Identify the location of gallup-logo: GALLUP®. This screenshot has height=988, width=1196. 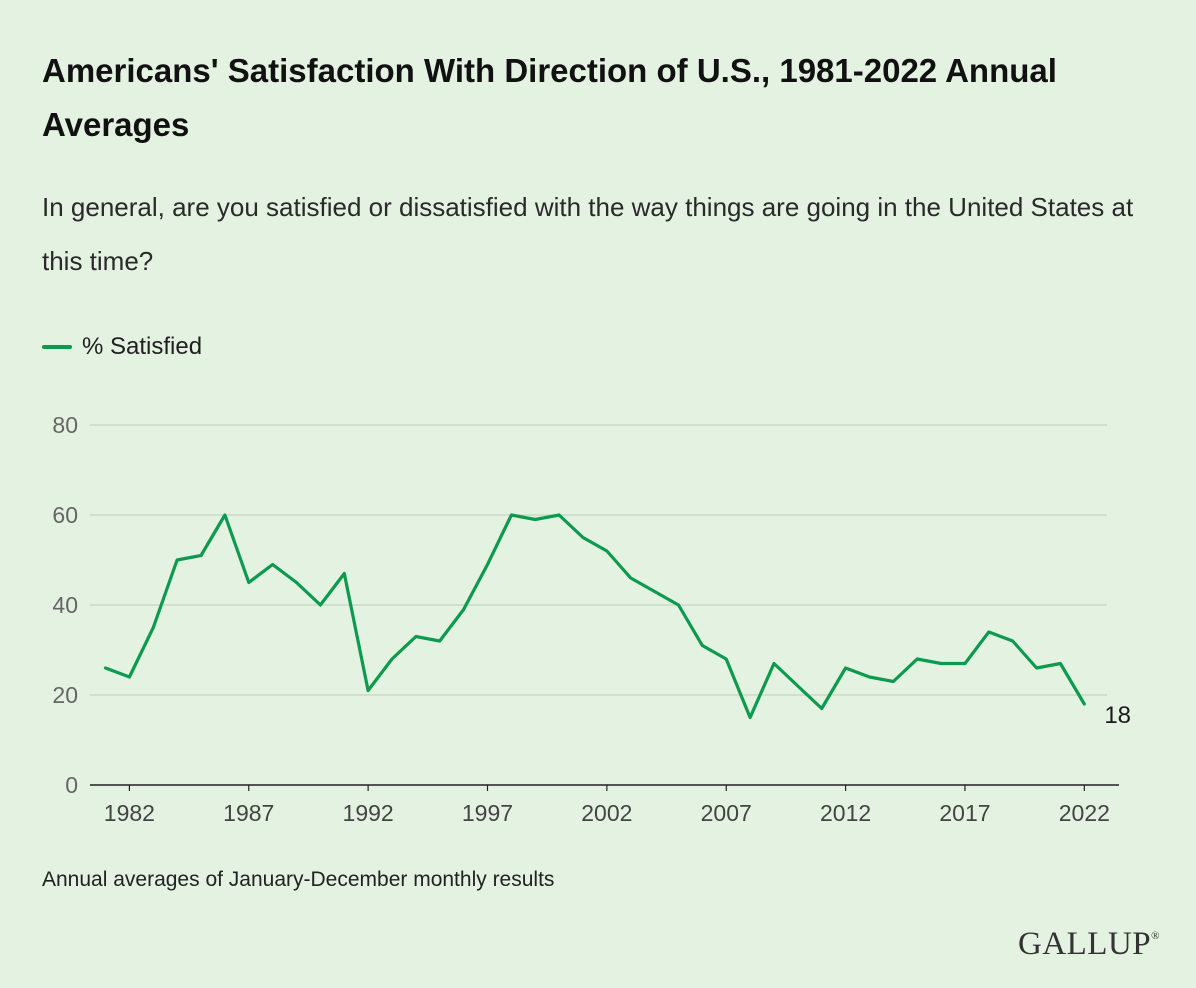
(1089, 944).